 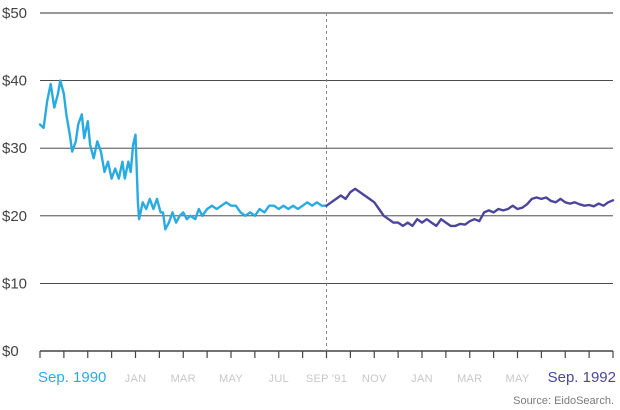 I want to click on y-axis-tick-labels: $0 $10 $20 $30 $40 $50, so click(x=14, y=182).